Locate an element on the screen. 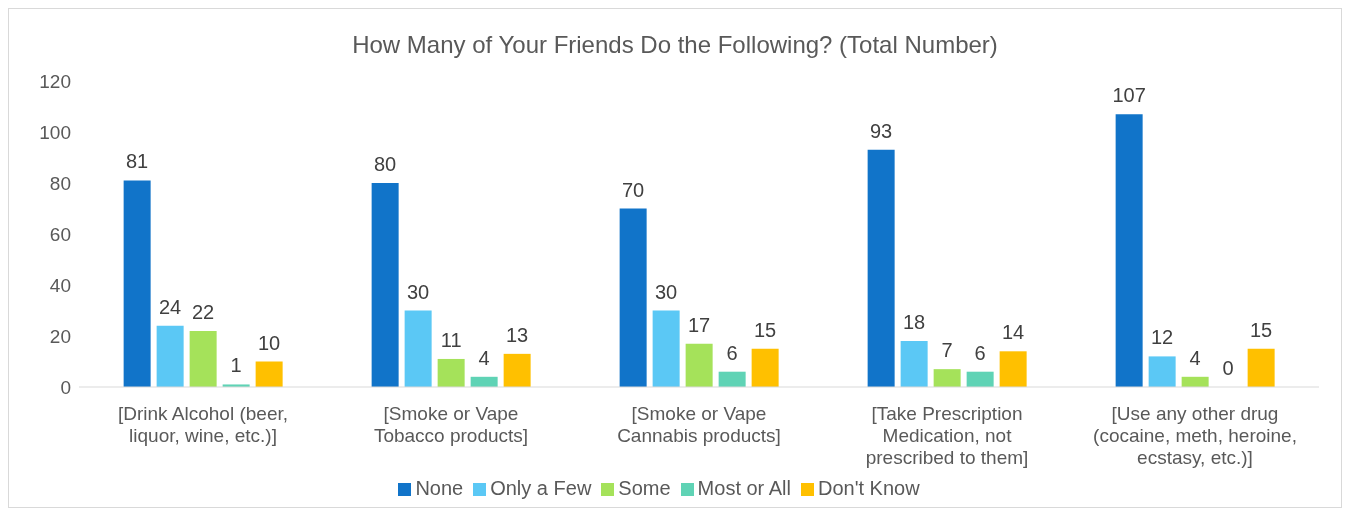 This screenshot has height=518, width=1350. data-label: 12 is located at coordinates (1162, 337).